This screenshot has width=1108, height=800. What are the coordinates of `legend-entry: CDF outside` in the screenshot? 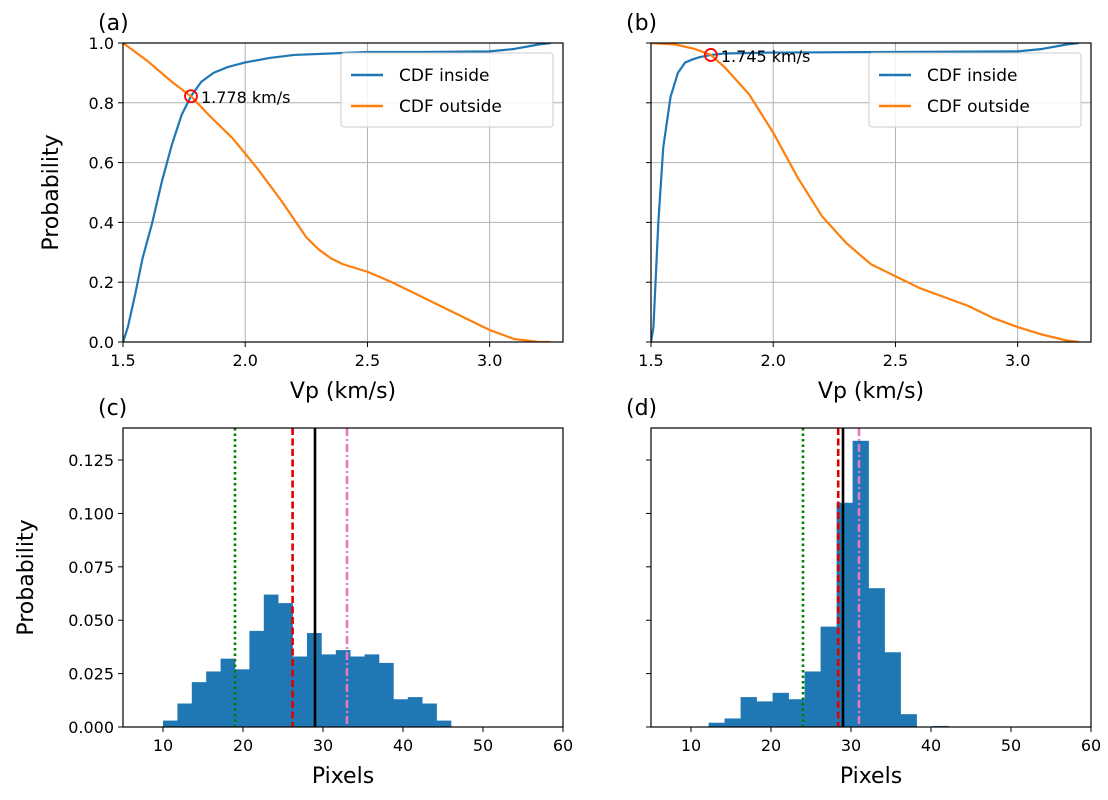 It's located at (450, 107).